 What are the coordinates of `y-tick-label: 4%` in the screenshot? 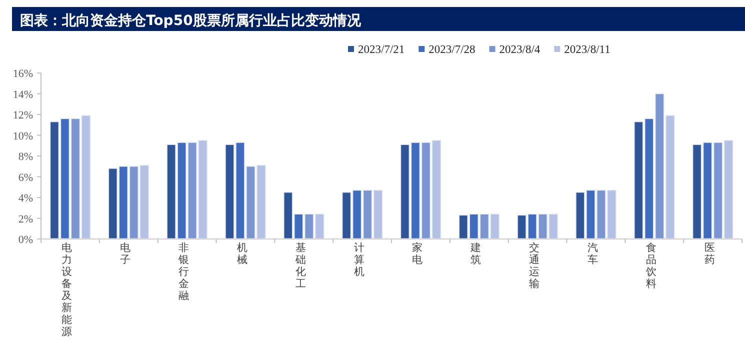 It's located at (25, 198).